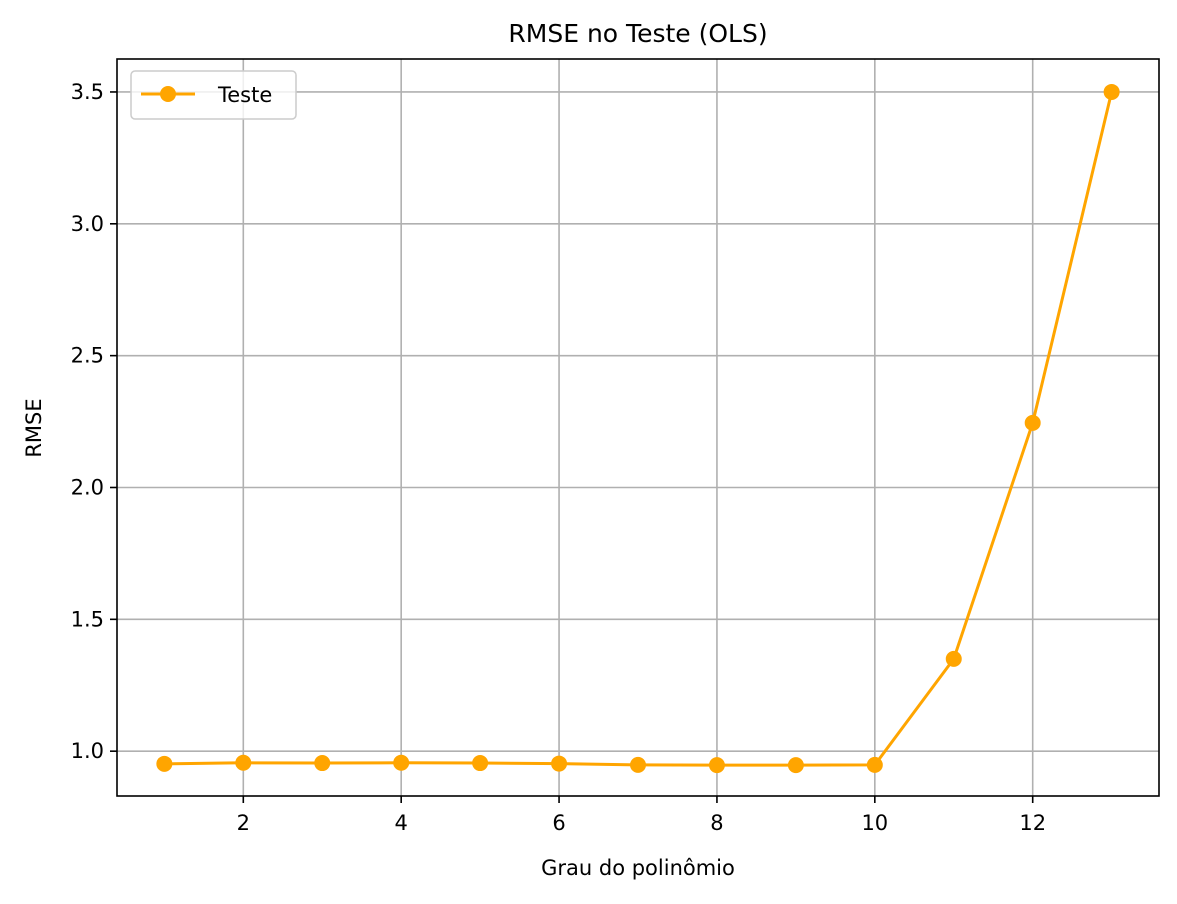  What do you see at coordinates (87, 751) in the screenshot?
I see `y-tick-label: 1.0` at bounding box center [87, 751].